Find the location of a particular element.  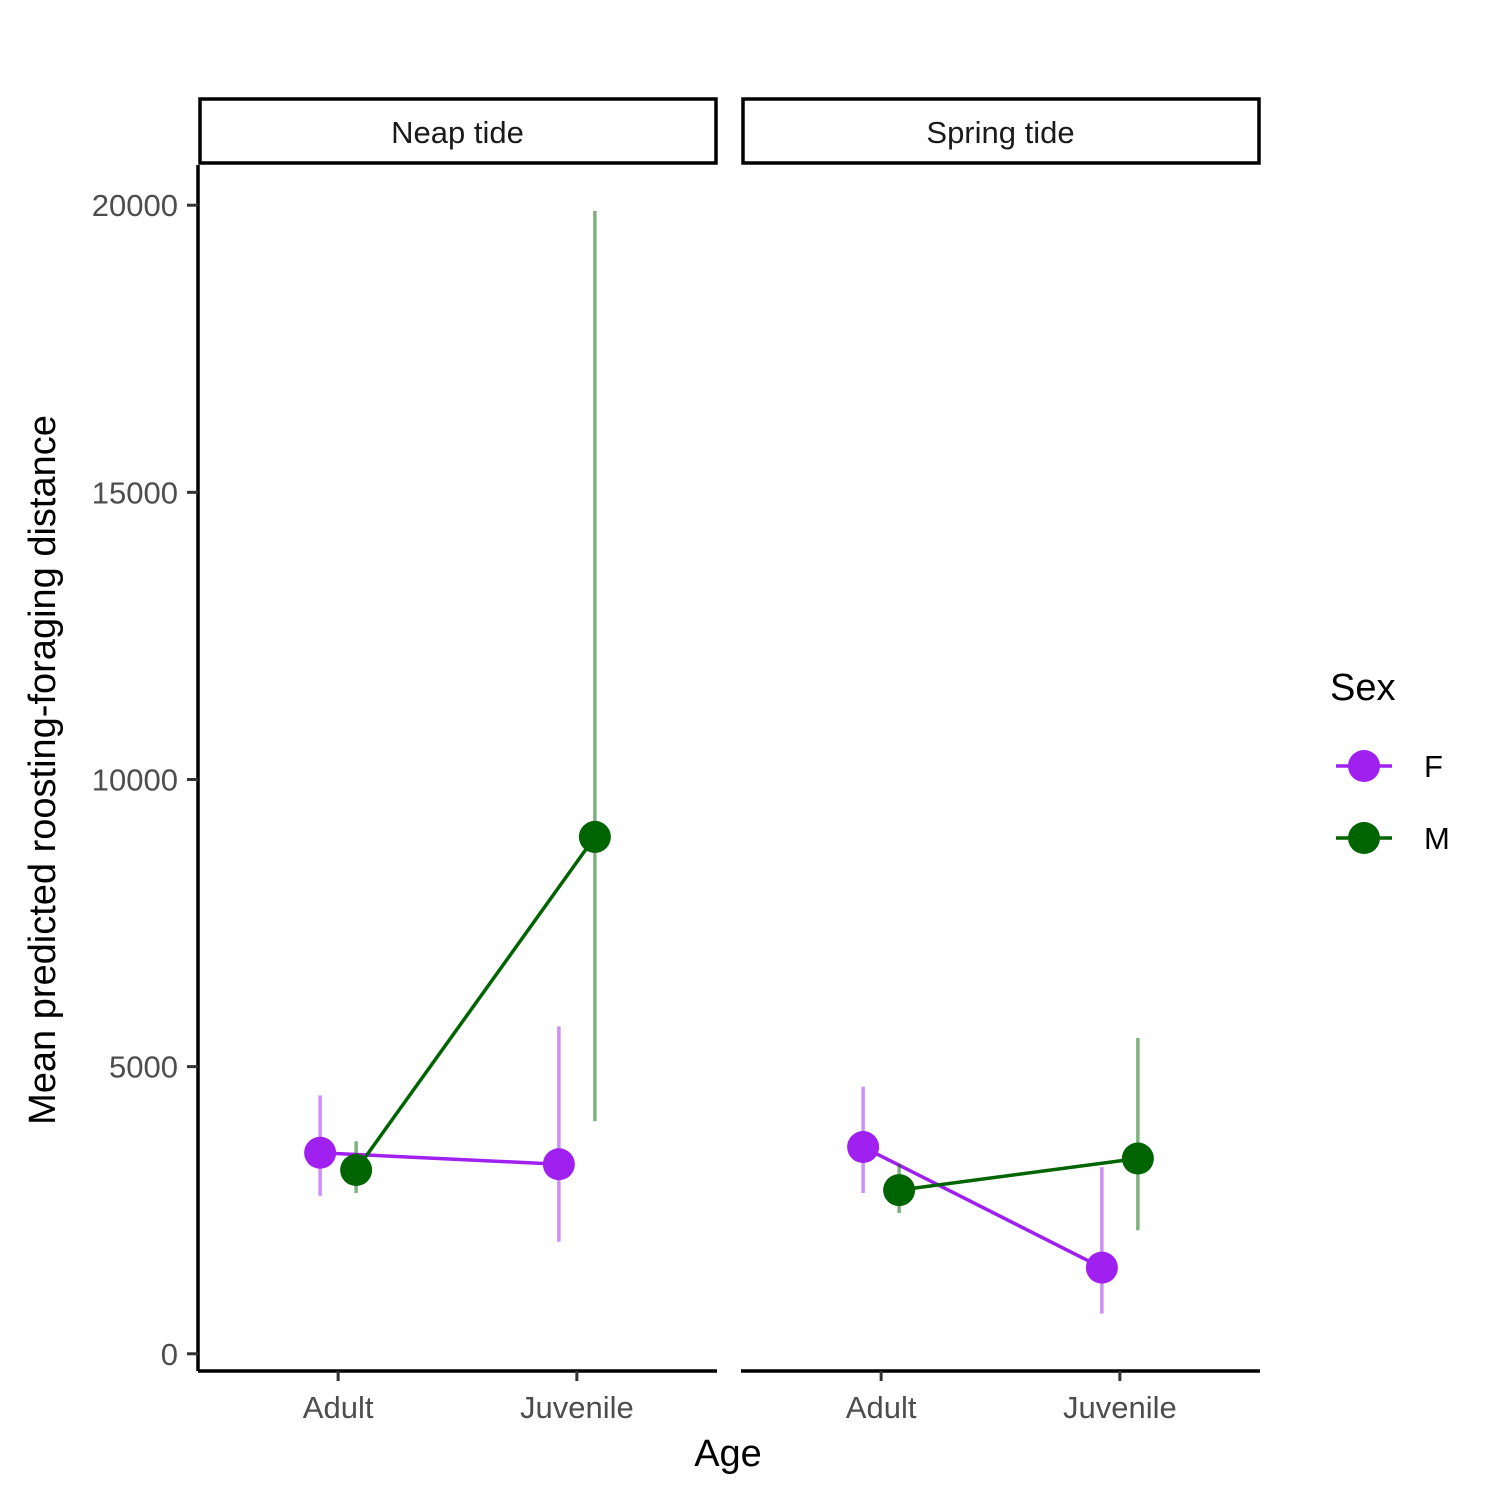

y-axis: 0 5000 10000 15000 20000 is located at coordinates (146, 768).